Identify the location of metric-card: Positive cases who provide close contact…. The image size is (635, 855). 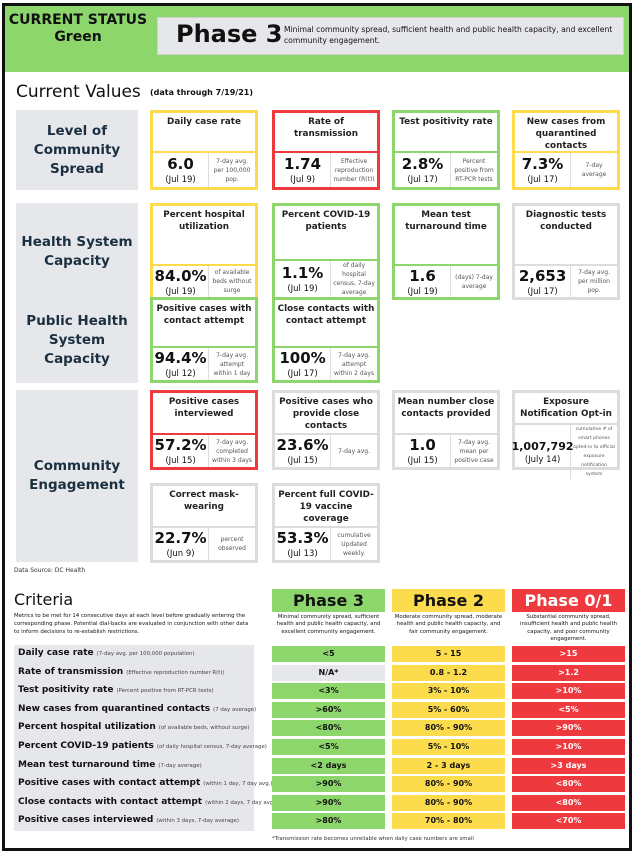
(326, 430).